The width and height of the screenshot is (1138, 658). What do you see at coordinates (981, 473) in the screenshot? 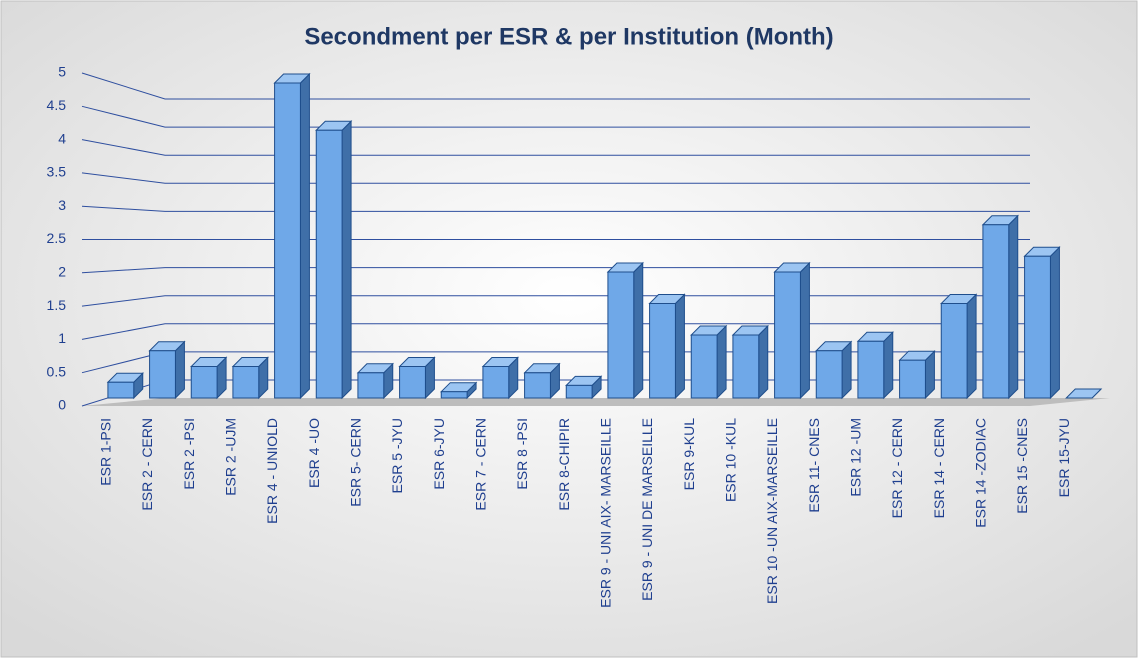
I see `x-tick-label: ESR 14 -ZODIAC` at bounding box center [981, 473].